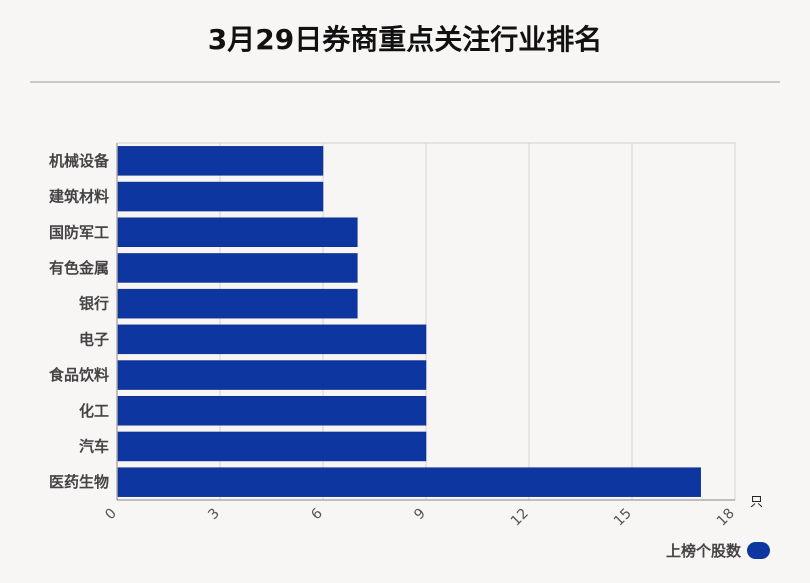  I want to click on legend: 上榜个股数, so click(718, 550).